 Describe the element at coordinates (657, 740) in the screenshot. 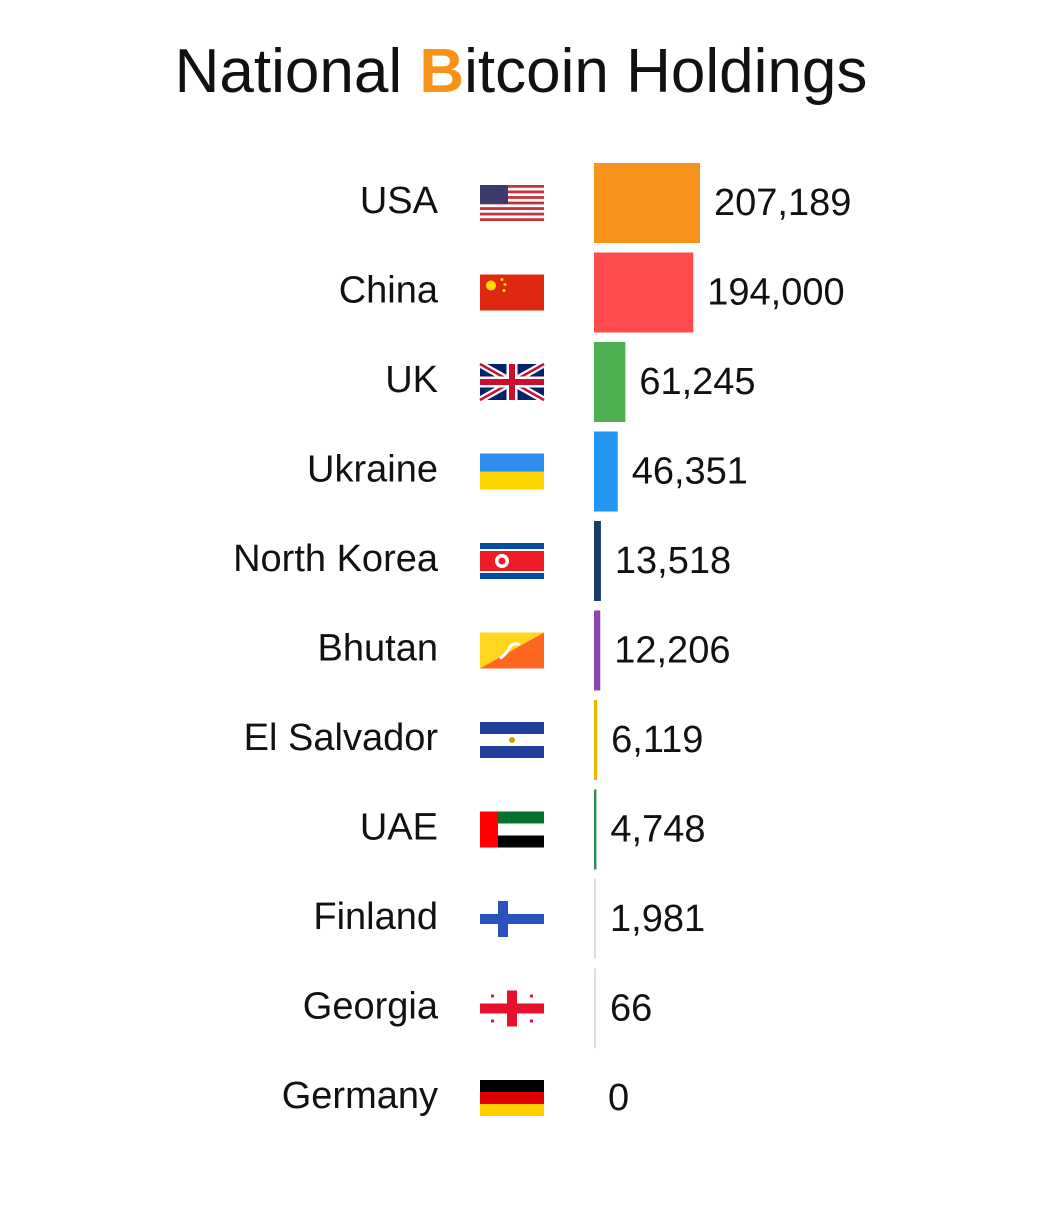

I see `value-label: 6,119` at that location.